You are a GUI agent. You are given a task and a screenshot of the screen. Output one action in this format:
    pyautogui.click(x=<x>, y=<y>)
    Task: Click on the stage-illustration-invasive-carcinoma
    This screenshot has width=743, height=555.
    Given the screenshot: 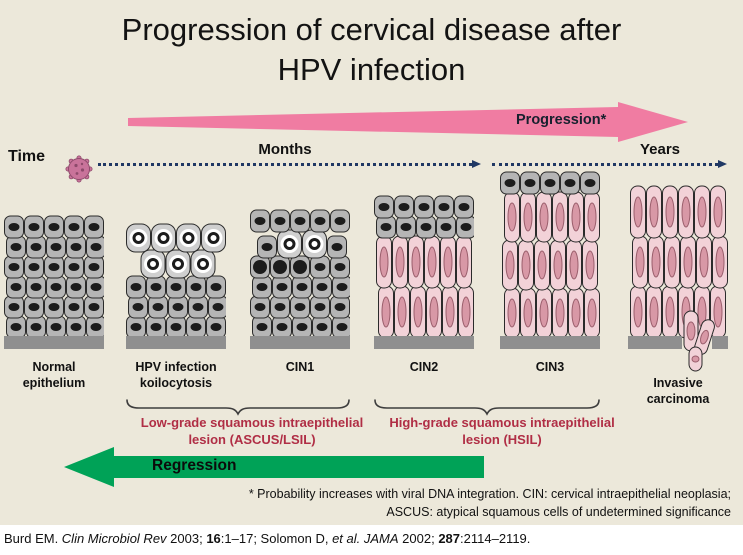 What is the action you would take?
    pyautogui.click(x=678, y=278)
    